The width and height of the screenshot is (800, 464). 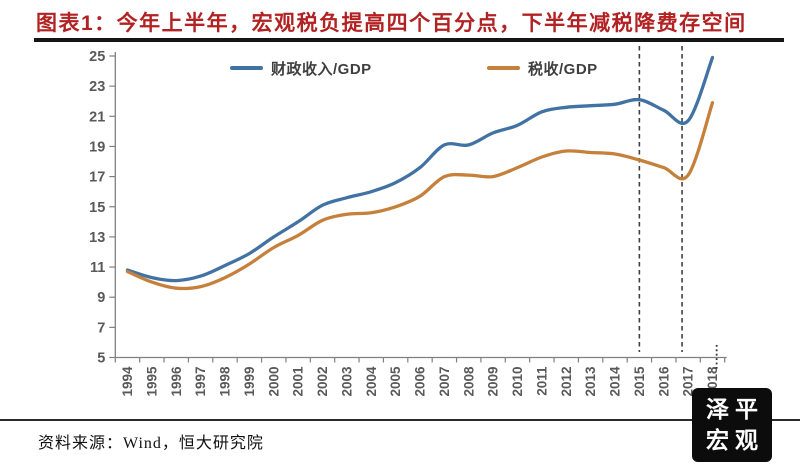 What do you see at coordinates (493, 382) in the screenshot?
I see `x-axis-year-label: 2009` at bounding box center [493, 382].